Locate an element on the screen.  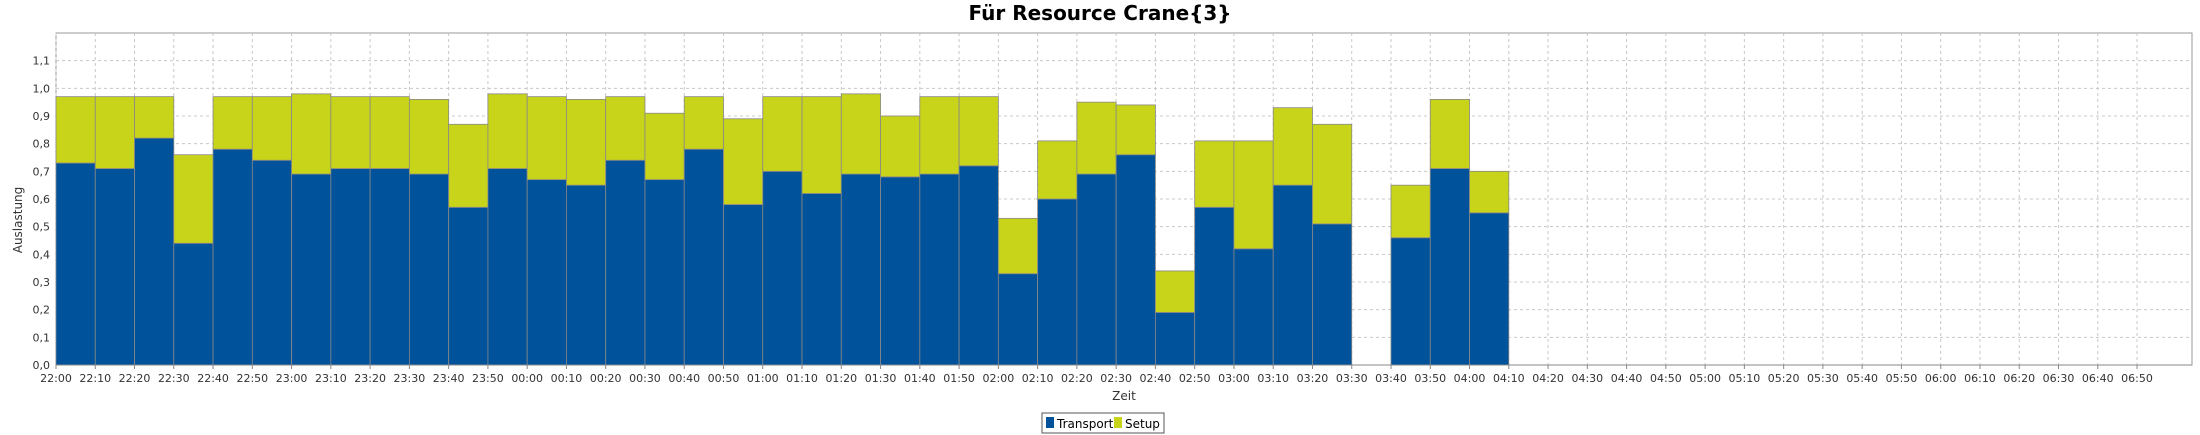
legend-label-setup: Setup is located at coordinates (1142, 424).